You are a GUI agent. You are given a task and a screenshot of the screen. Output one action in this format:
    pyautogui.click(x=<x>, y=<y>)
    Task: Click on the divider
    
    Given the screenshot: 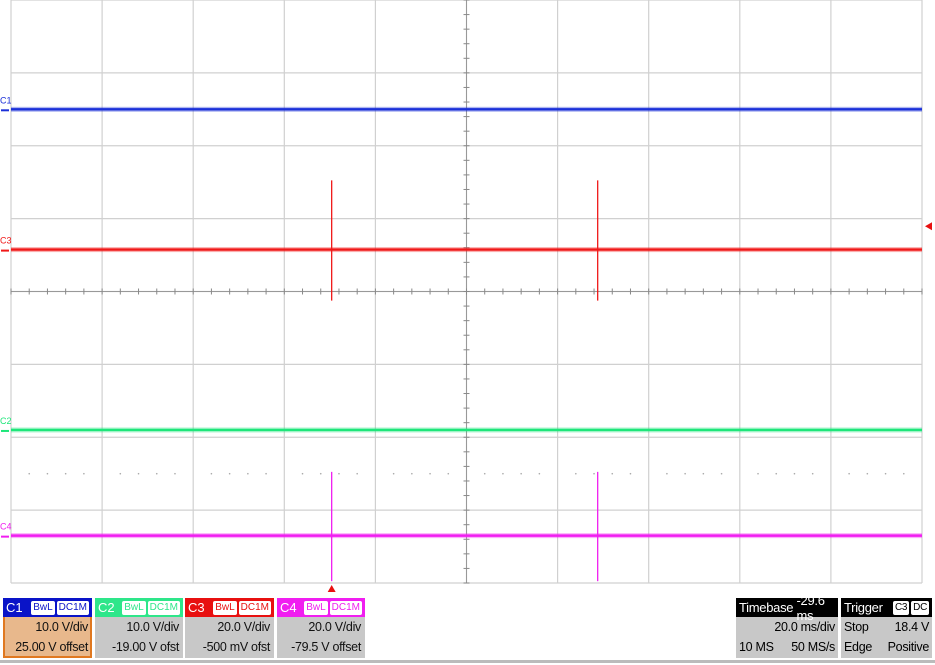 What is the action you would take?
    pyautogui.click(x=467, y=661)
    